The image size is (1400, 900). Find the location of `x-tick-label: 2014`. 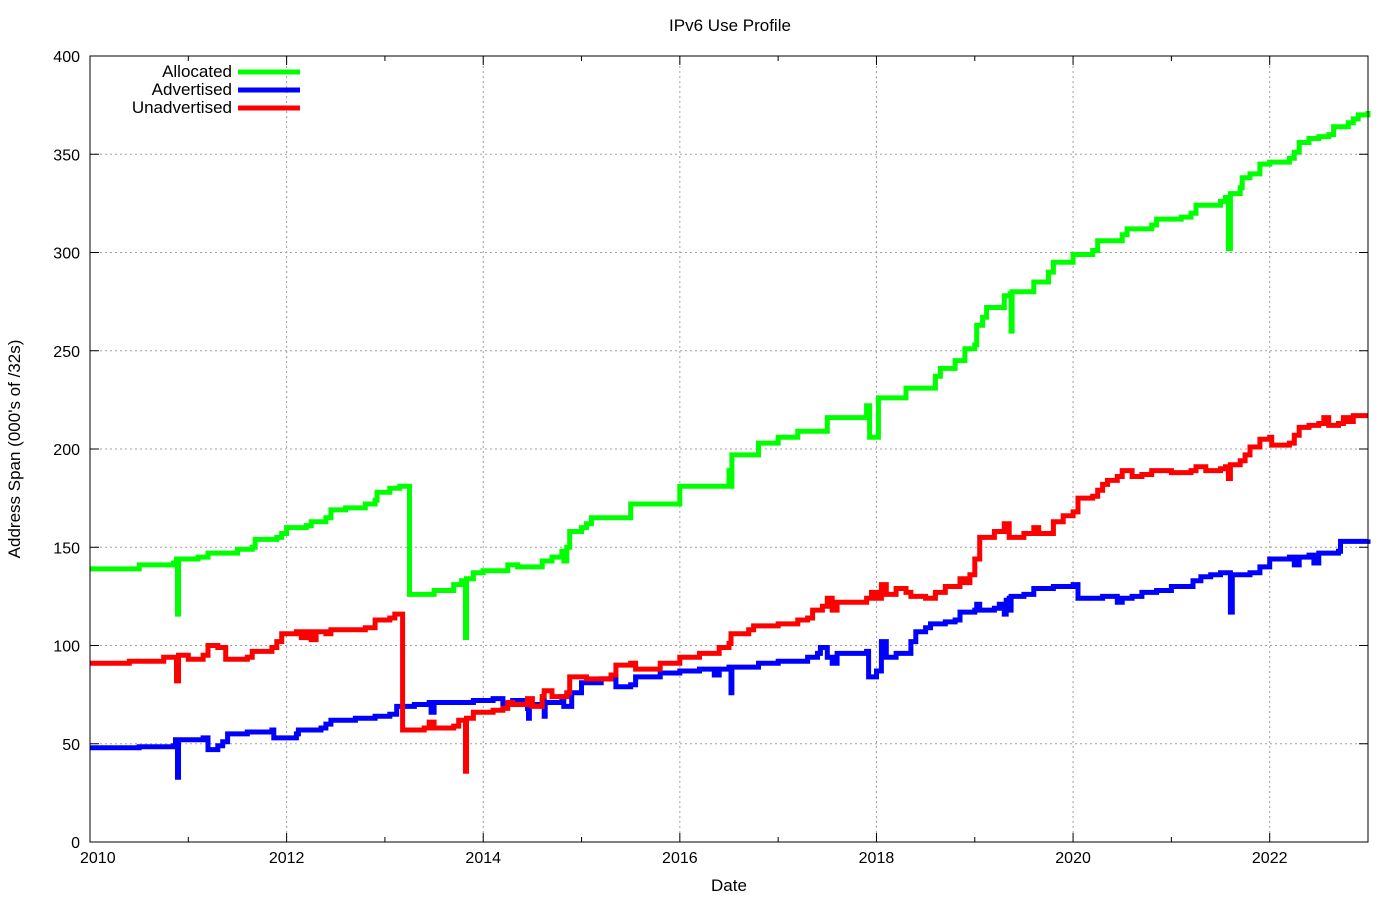

x-tick-label: 2014 is located at coordinates (483, 858).